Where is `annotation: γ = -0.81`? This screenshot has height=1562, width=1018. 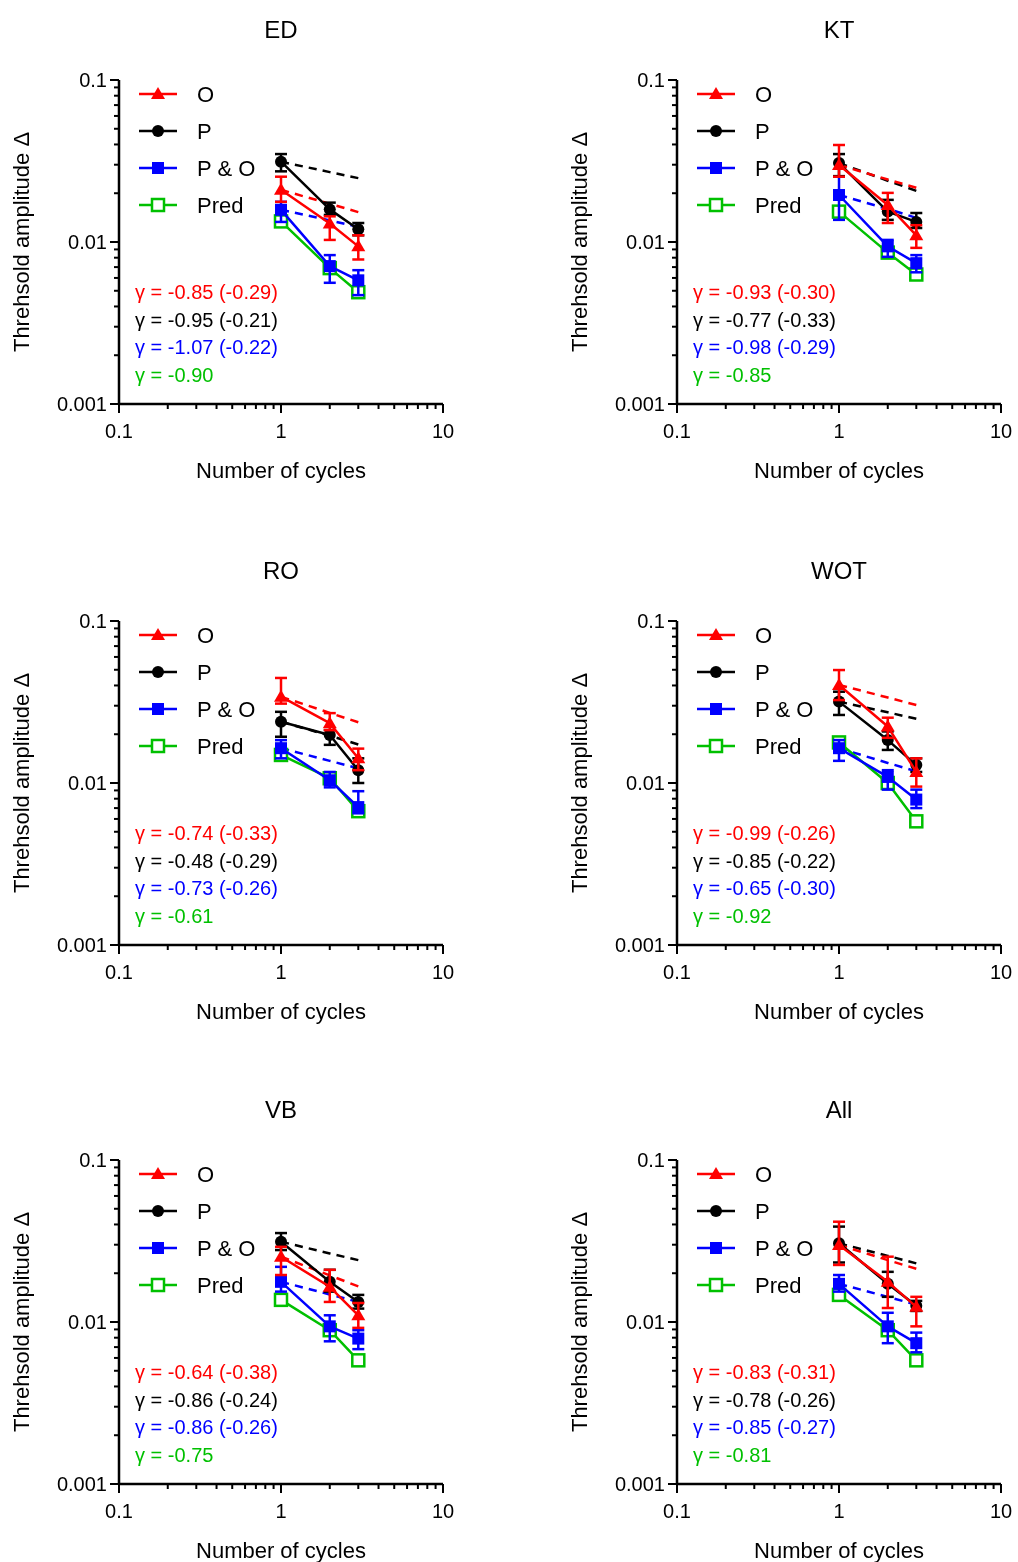
annotation: γ = -0.81 is located at coordinates (732, 1454).